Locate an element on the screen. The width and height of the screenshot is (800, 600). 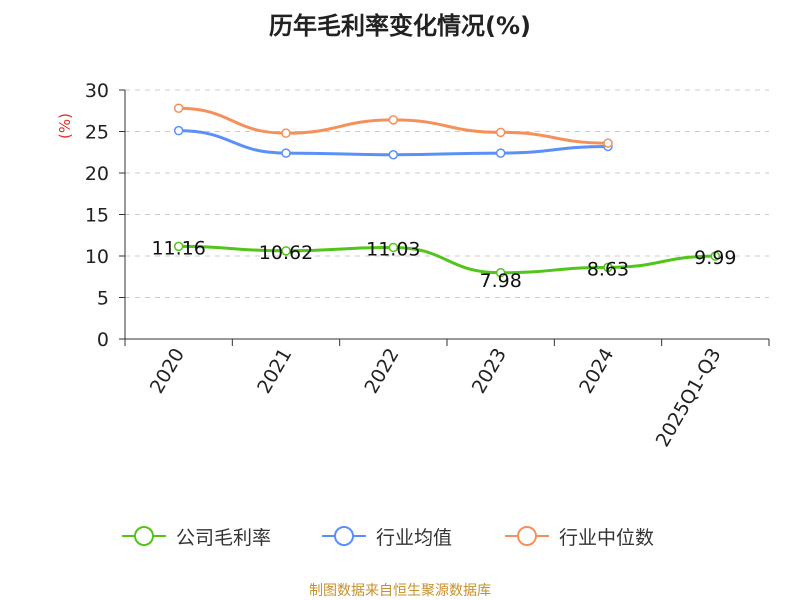
y-tick-label: 15 is located at coordinates (97, 216).